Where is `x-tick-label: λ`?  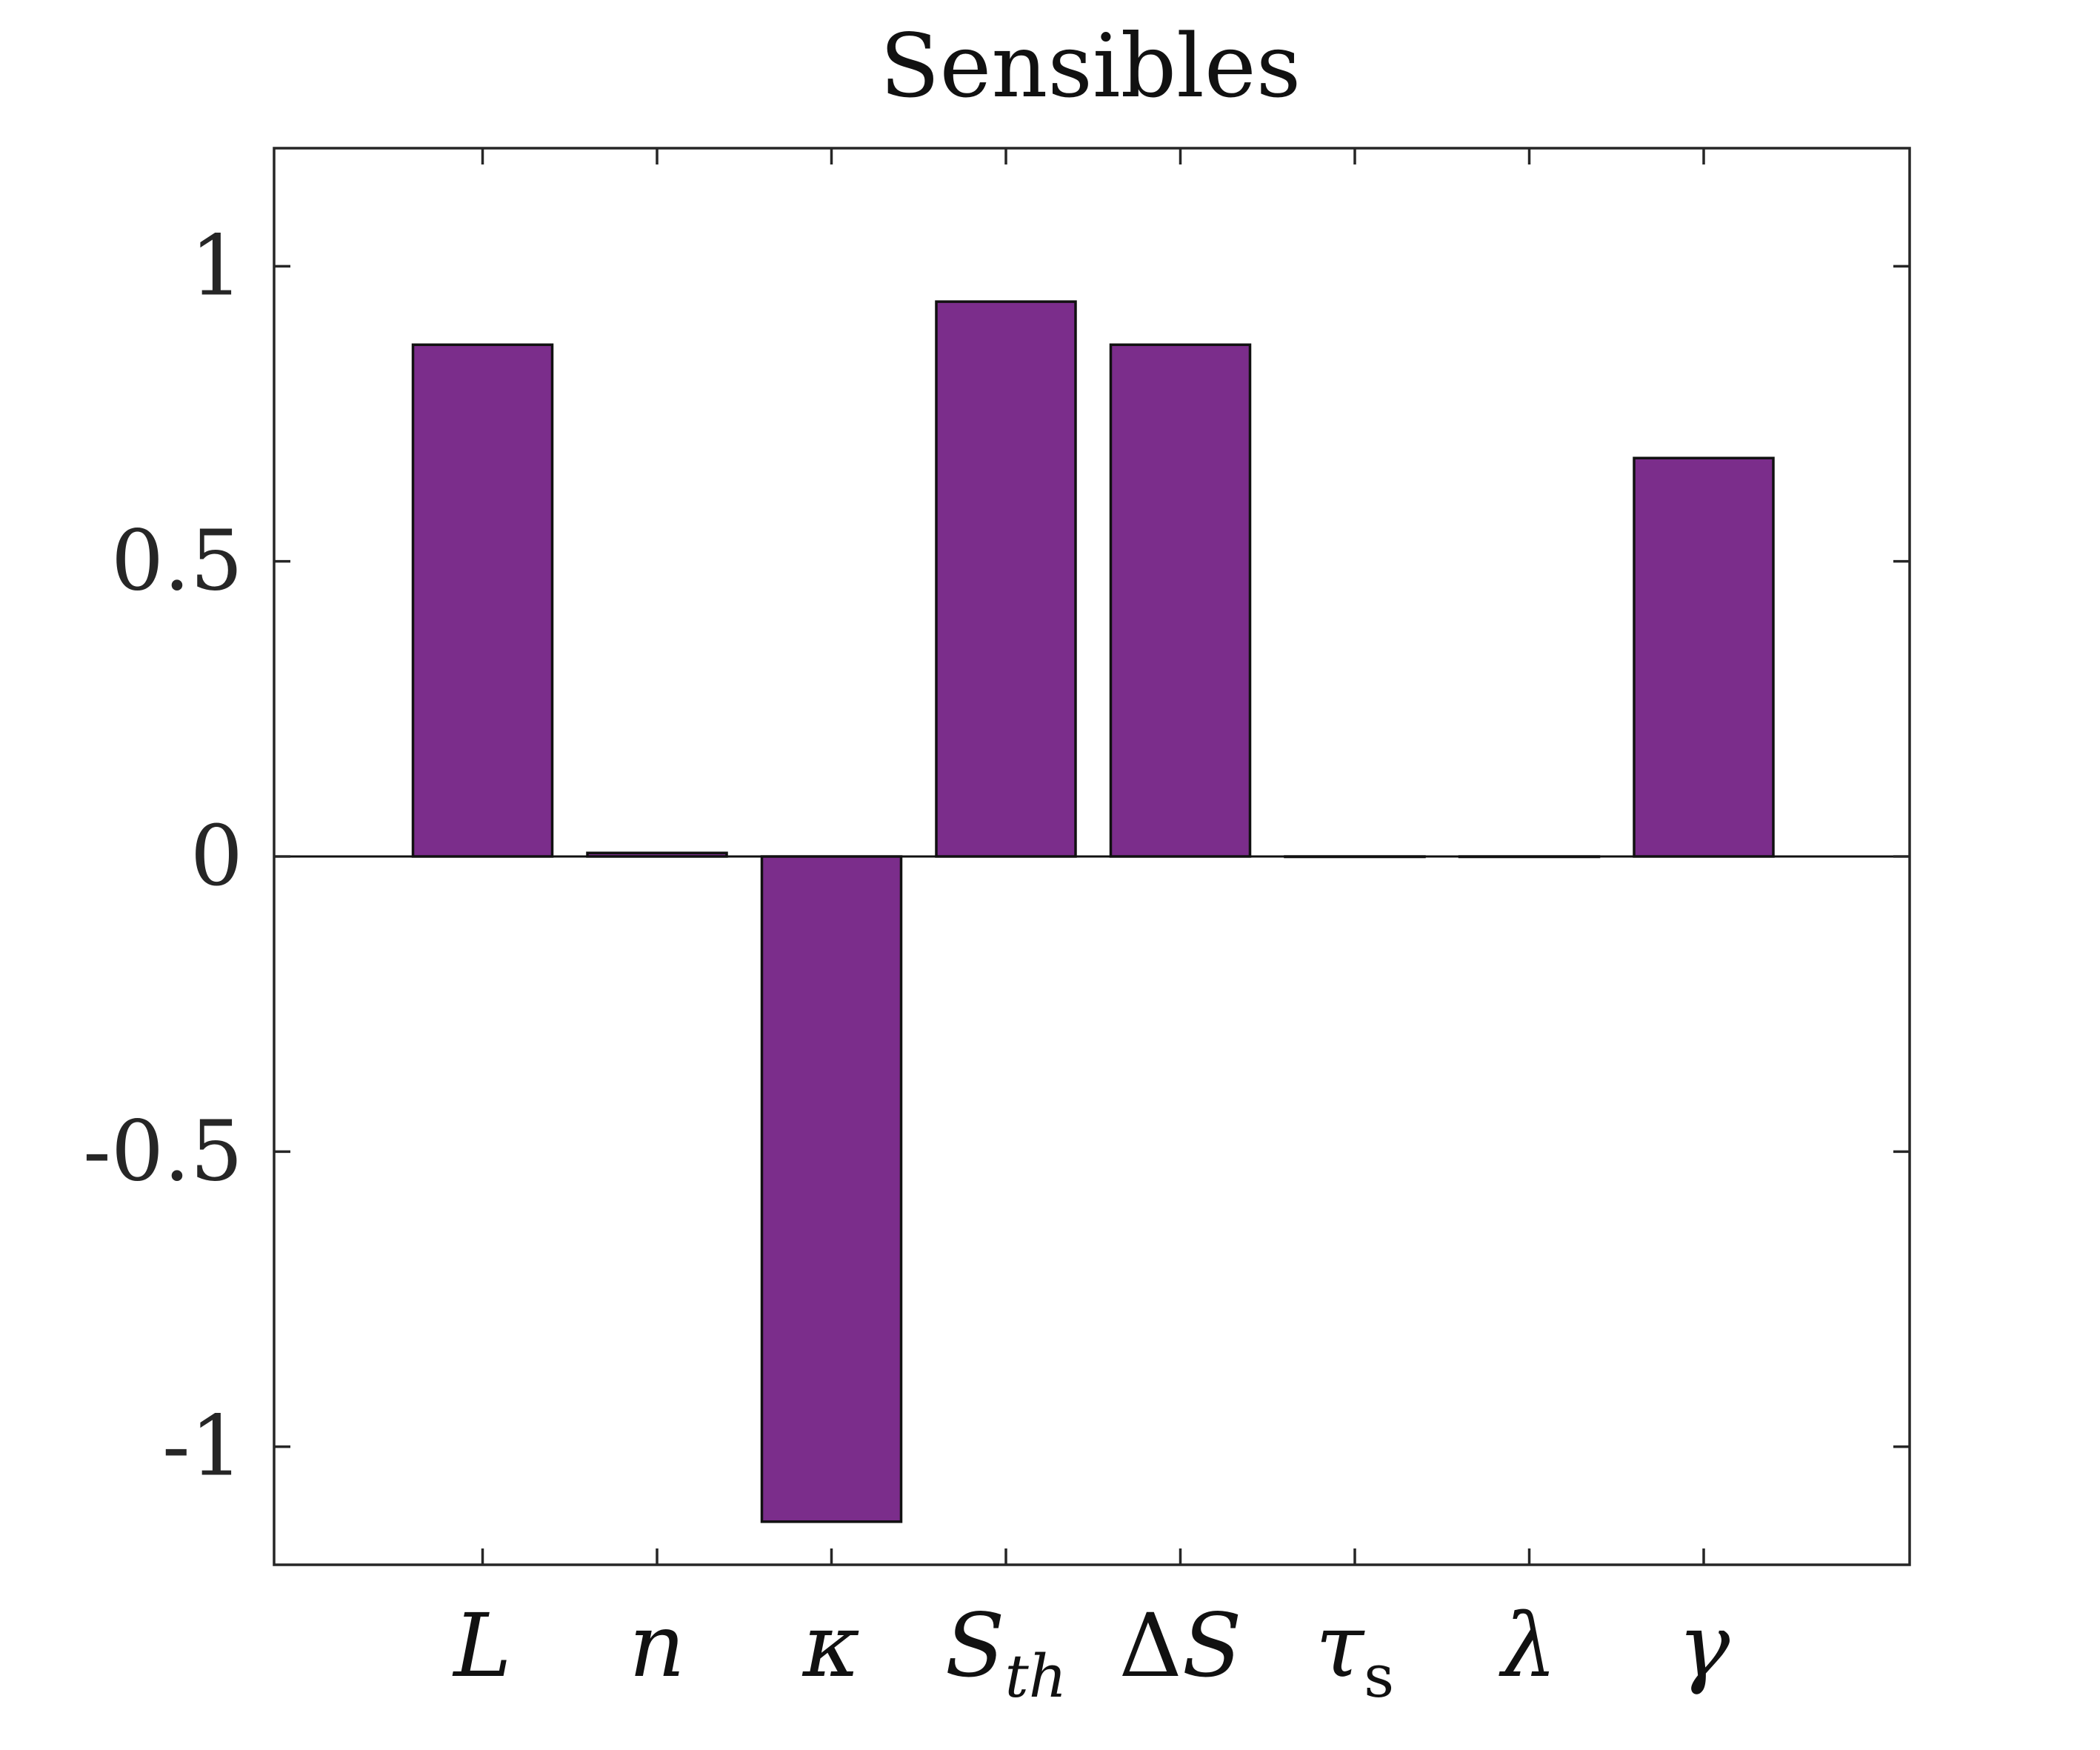
x-tick-label: λ is located at coordinates (1528, 1646).